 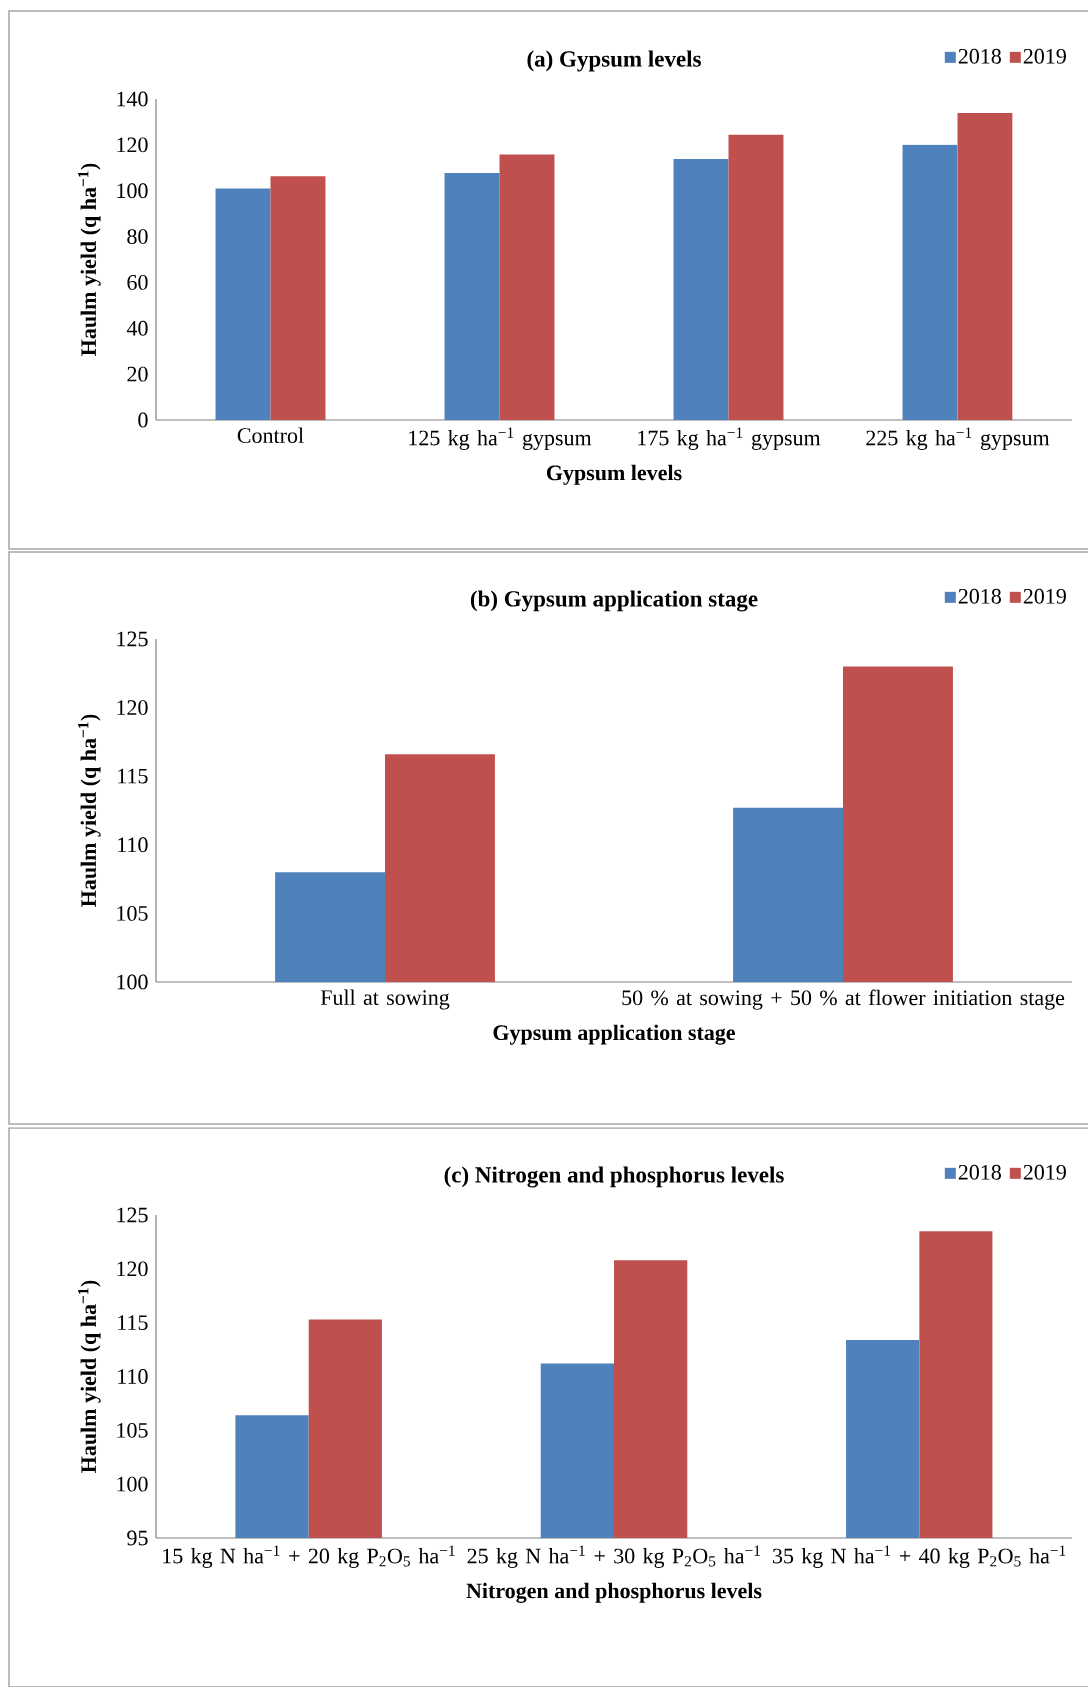 What do you see at coordinates (614, 601) in the screenshot?
I see `chart-title: (b) Gypsum application stage` at bounding box center [614, 601].